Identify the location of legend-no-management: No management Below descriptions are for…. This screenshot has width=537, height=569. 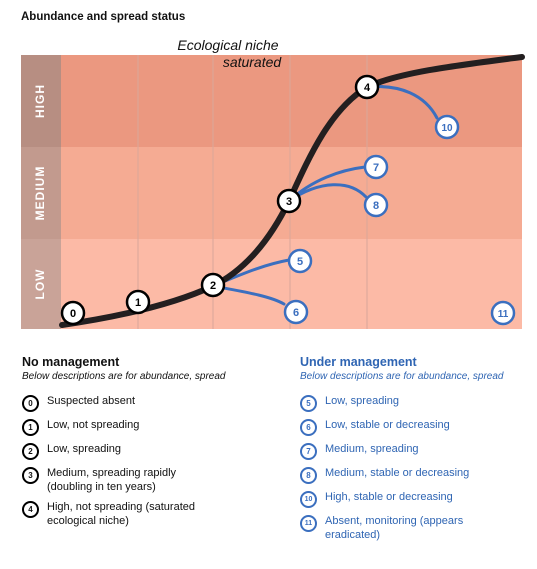
(147, 444).